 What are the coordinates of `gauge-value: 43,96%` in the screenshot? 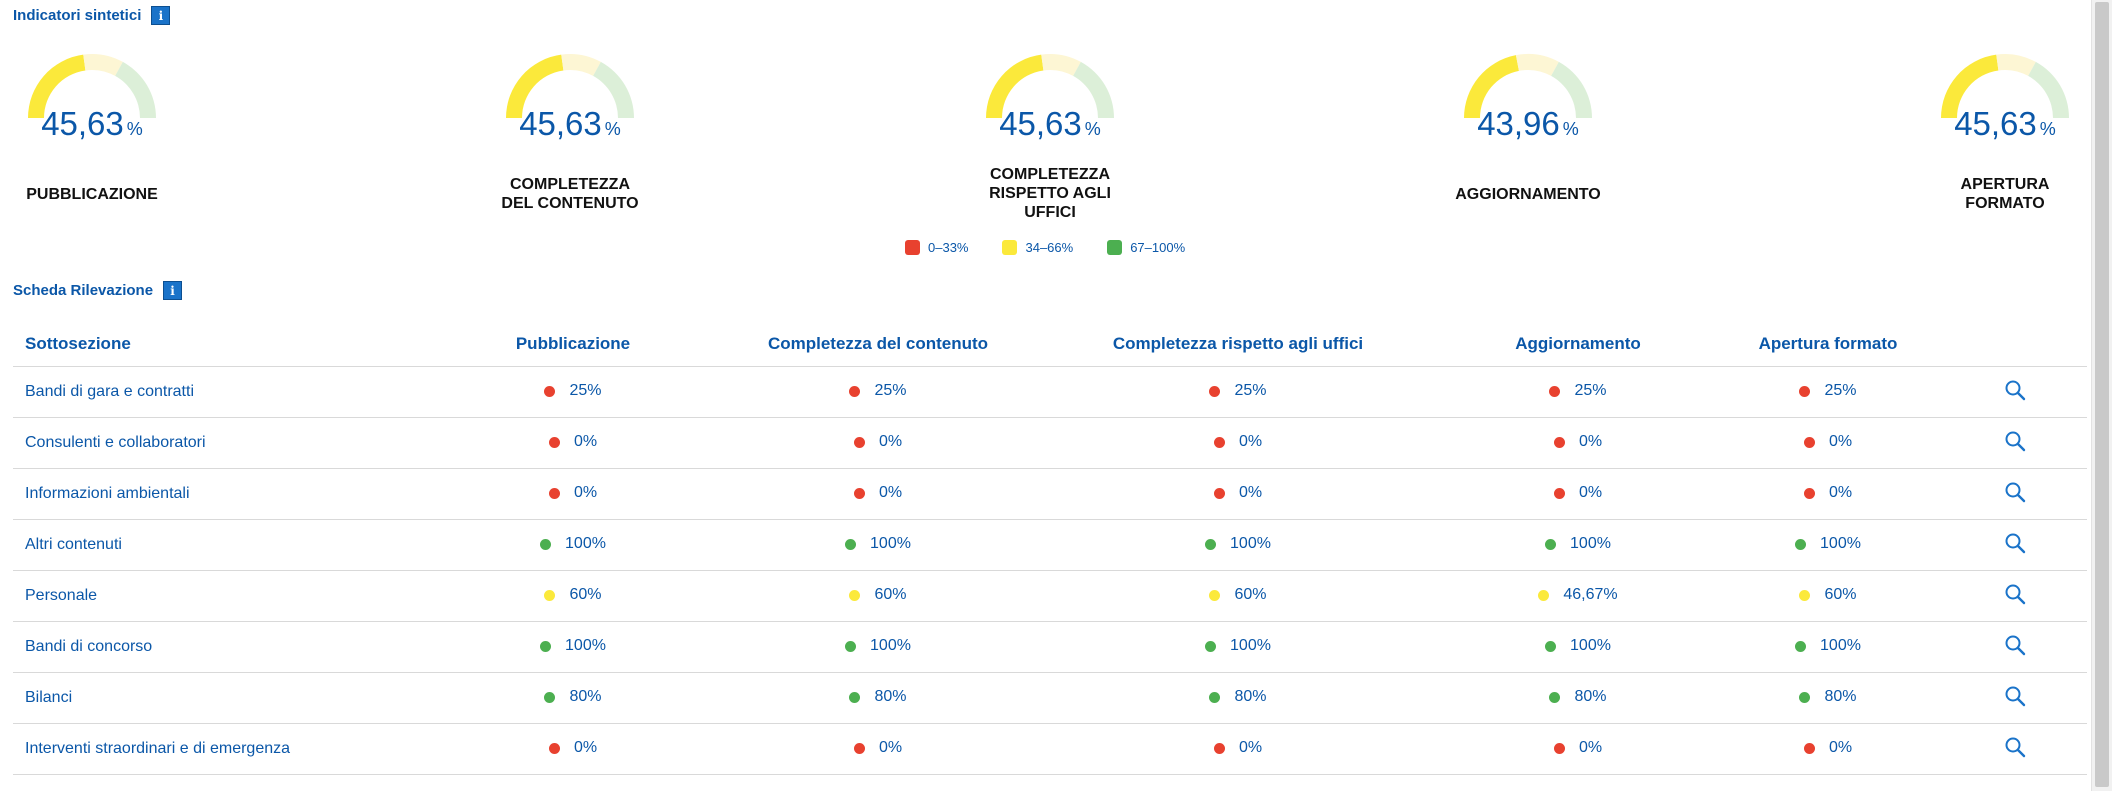 It's located at (1528, 124).